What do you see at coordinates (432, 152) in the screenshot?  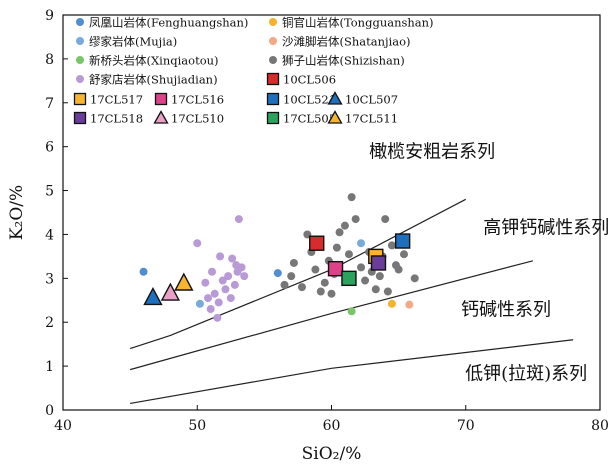 I see `zone-label-0: 橄榄安粗岩系列` at bounding box center [432, 152].